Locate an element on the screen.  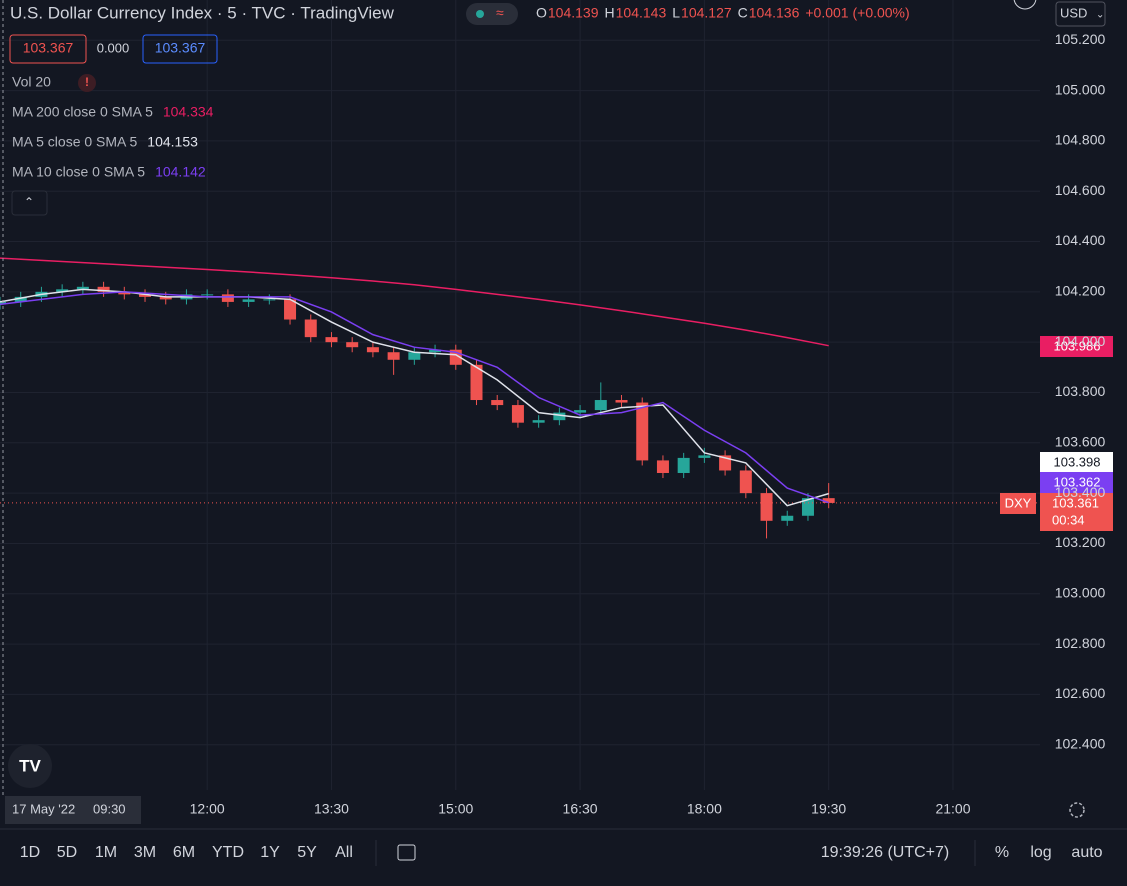
warning: ! is located at coordinates (87, 82).